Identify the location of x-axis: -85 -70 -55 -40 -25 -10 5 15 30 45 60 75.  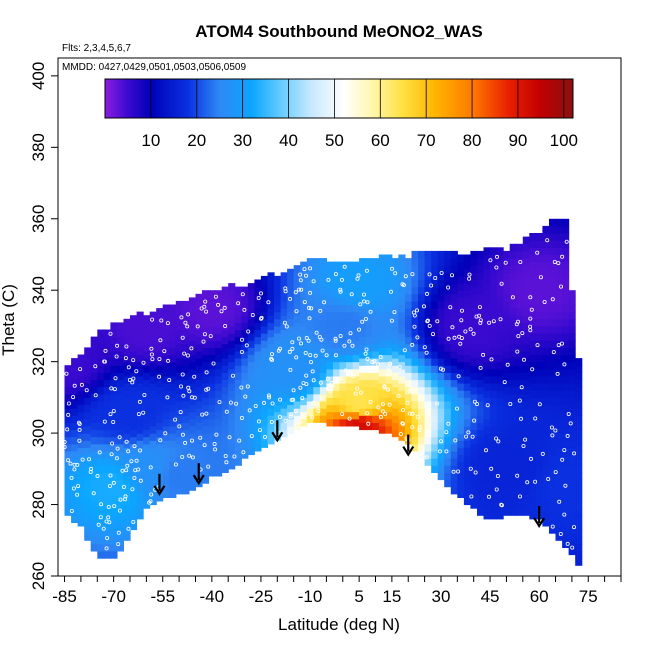
(337, 591).